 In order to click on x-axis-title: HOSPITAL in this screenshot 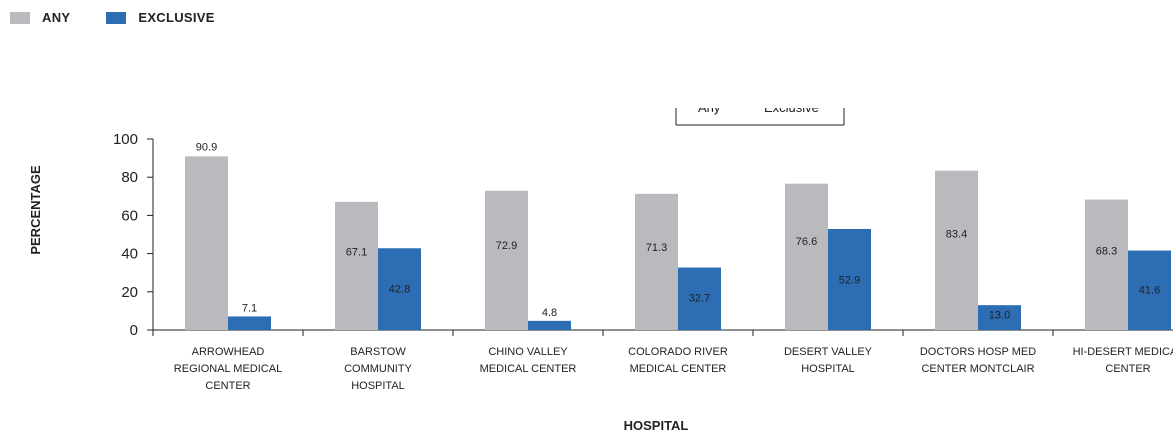, I will do `click(656, 424)`.